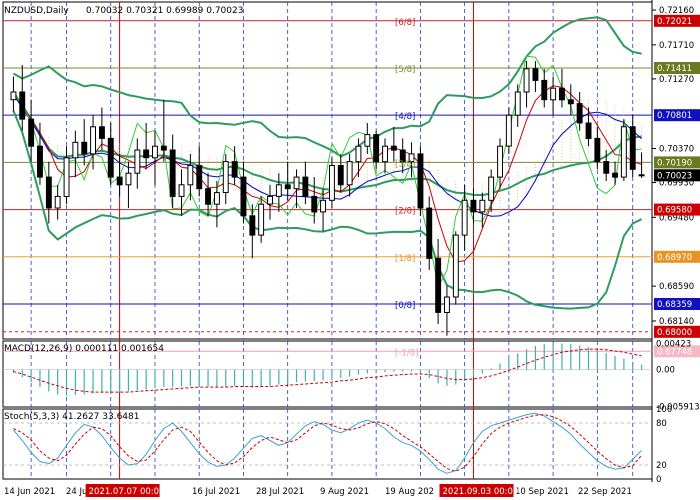 The height and width of the screenshot is (500, 700). What do you see at coordinates (481, 492) in the screenshot?
I see `highlight-date-label: 2021.09.03 00:00` at bounding box center [481, 492].